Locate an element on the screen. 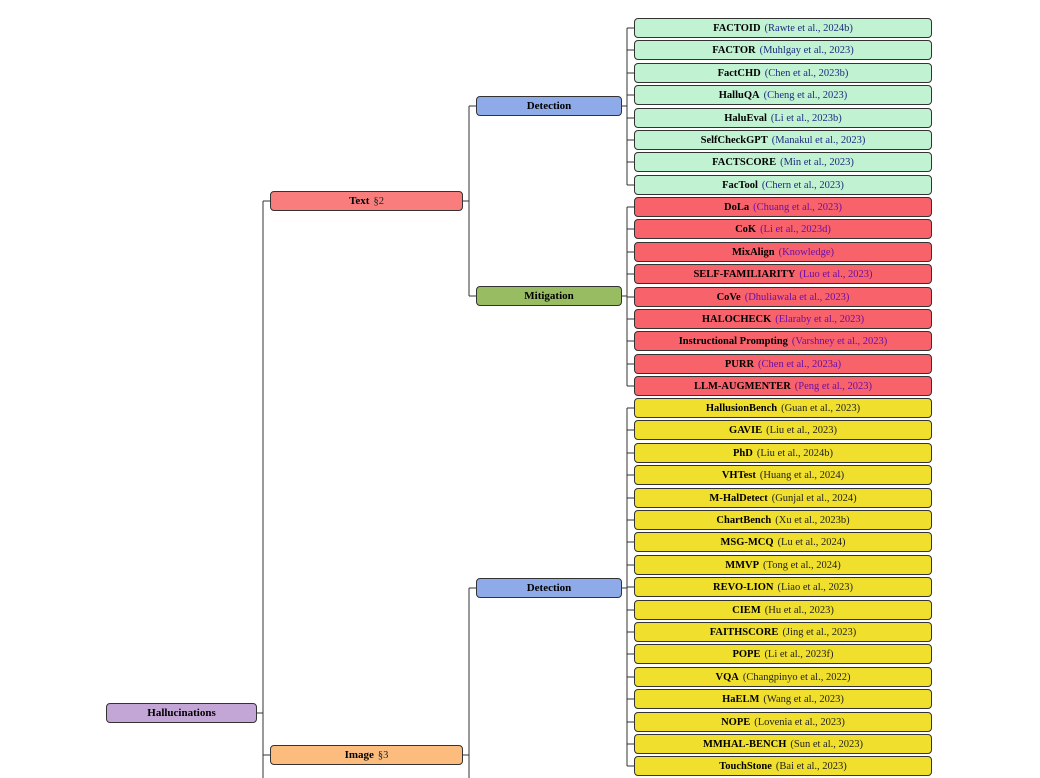 The image size is (1040, 778). leaf-reference: (Wang et al., 2023) is located at coordinates (803, 699).